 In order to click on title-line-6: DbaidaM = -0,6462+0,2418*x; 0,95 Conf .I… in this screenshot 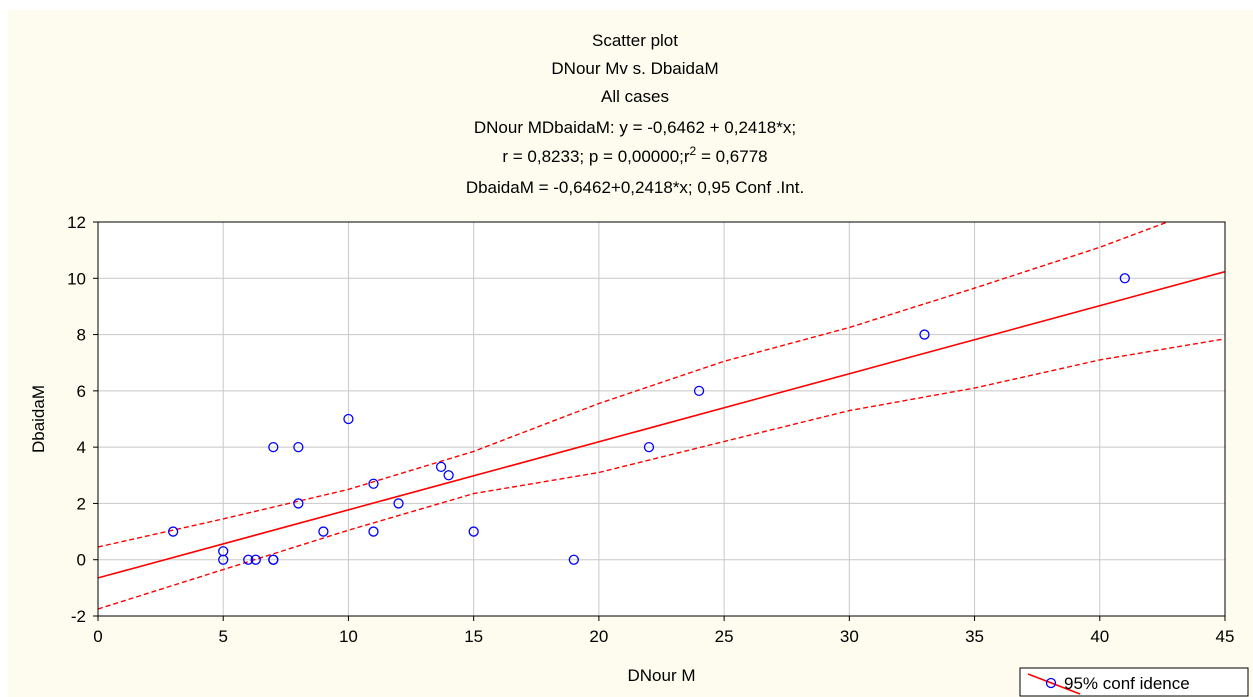, I will do `click(635, 187)`.